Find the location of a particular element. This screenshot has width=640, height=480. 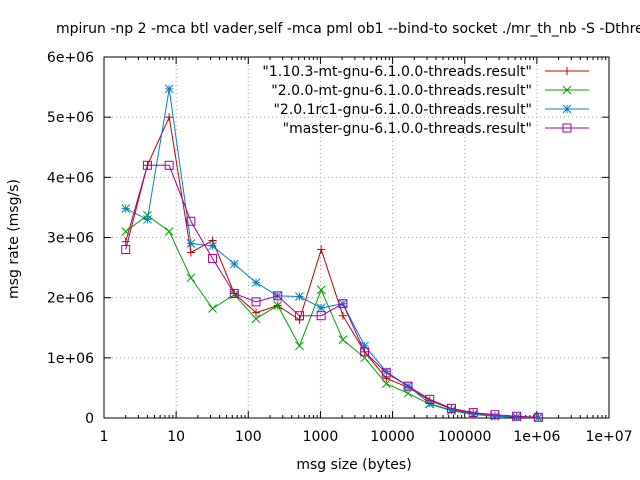

y-tick-label: 6e+06 is located at coordinates (70, 58).